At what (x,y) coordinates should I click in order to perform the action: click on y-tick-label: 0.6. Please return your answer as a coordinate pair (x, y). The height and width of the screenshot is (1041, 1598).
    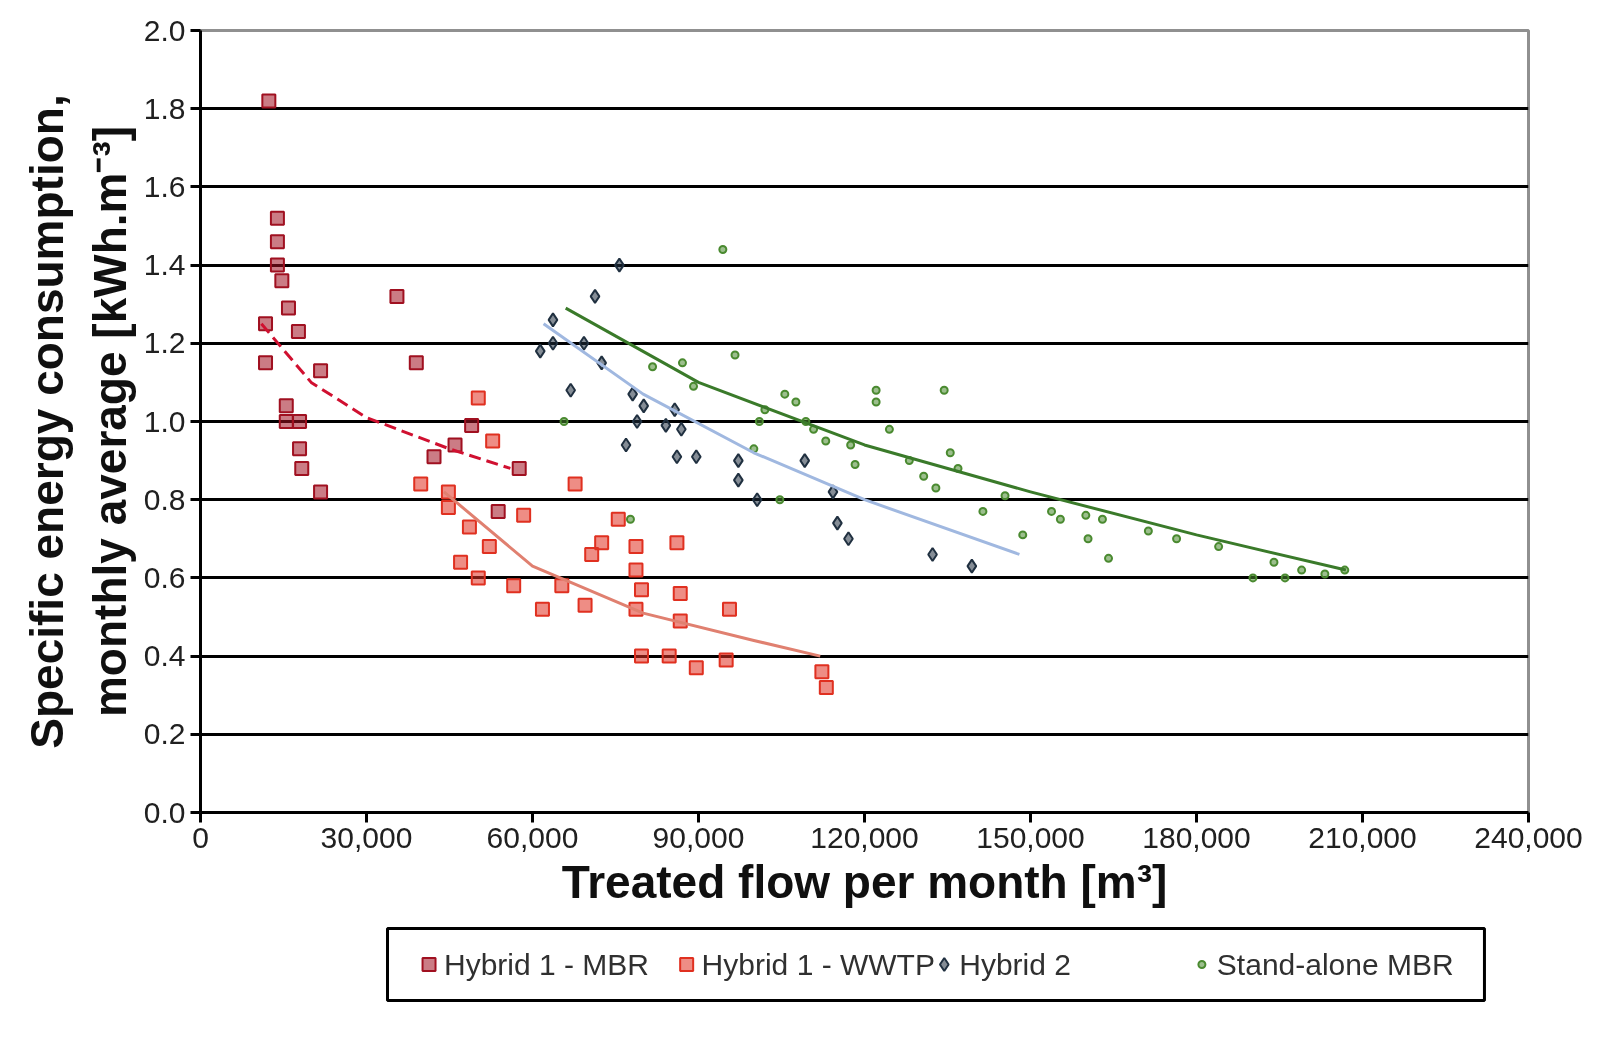
    Looking at the image, I should click on (164, 577).